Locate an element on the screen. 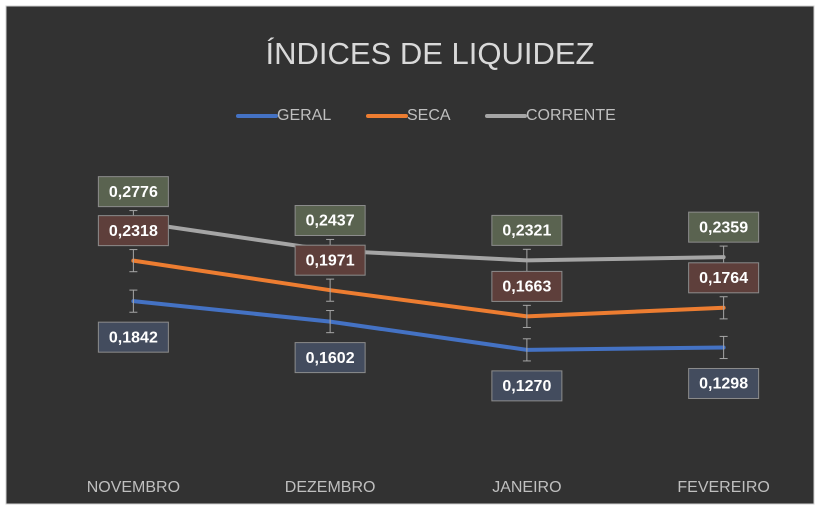 The height and width of the screenshot is (509, 820). data-label: 0,1764 is located at coordinates (723, 278).